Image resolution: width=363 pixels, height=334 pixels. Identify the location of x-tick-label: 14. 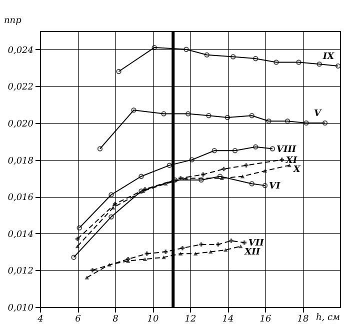
(228, 319).